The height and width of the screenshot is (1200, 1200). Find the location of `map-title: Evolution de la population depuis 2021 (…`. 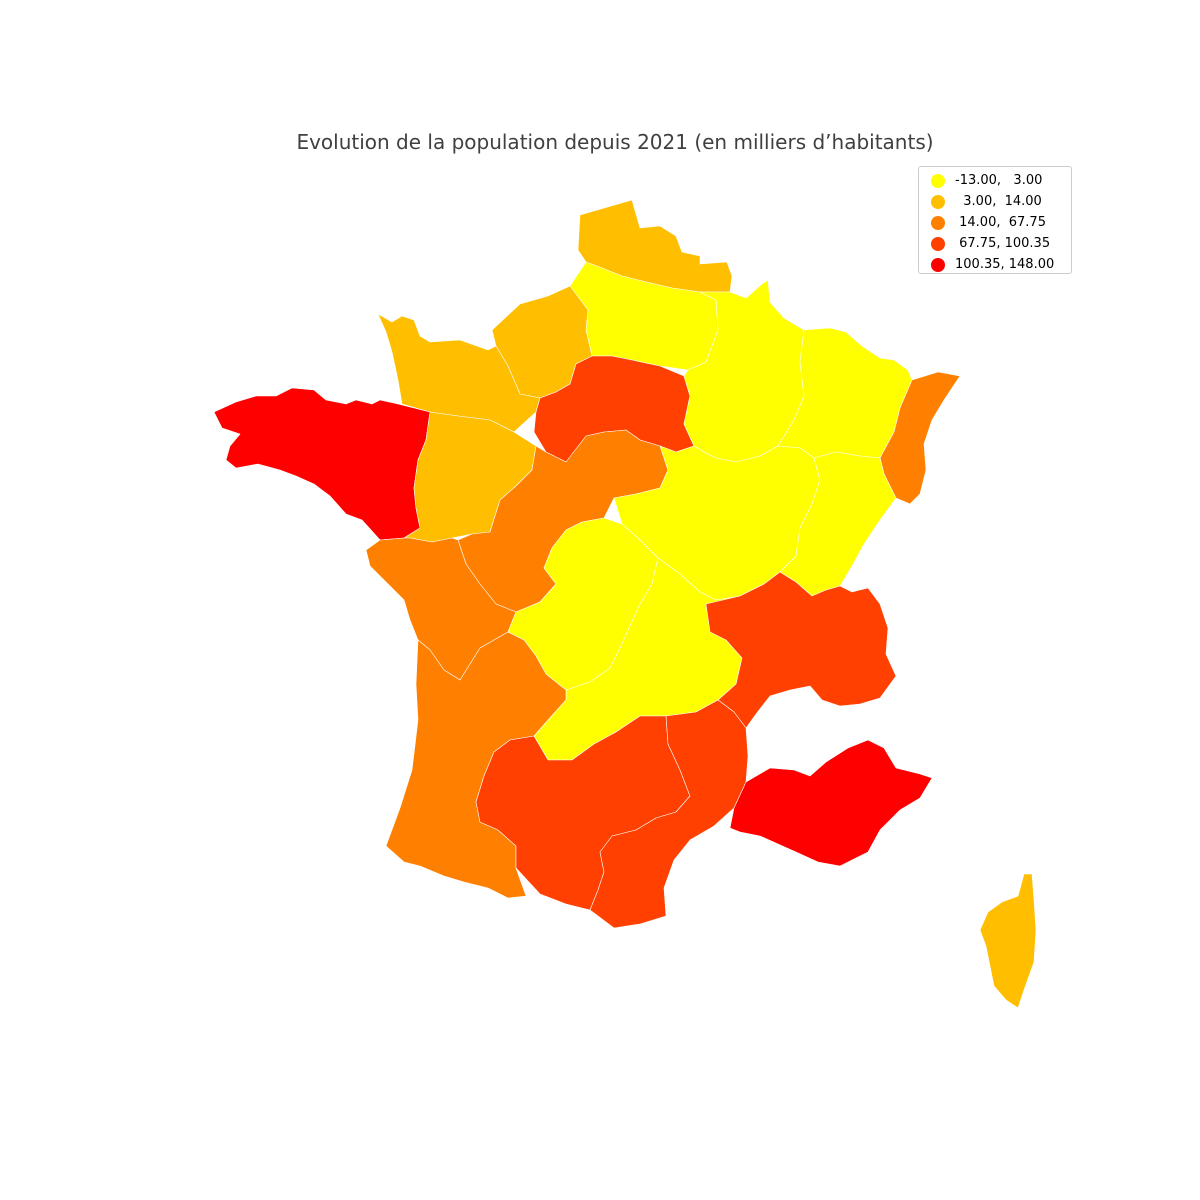

map-title: Evolution de la population depuis 2021 (… is located at coordinates (615, 142).